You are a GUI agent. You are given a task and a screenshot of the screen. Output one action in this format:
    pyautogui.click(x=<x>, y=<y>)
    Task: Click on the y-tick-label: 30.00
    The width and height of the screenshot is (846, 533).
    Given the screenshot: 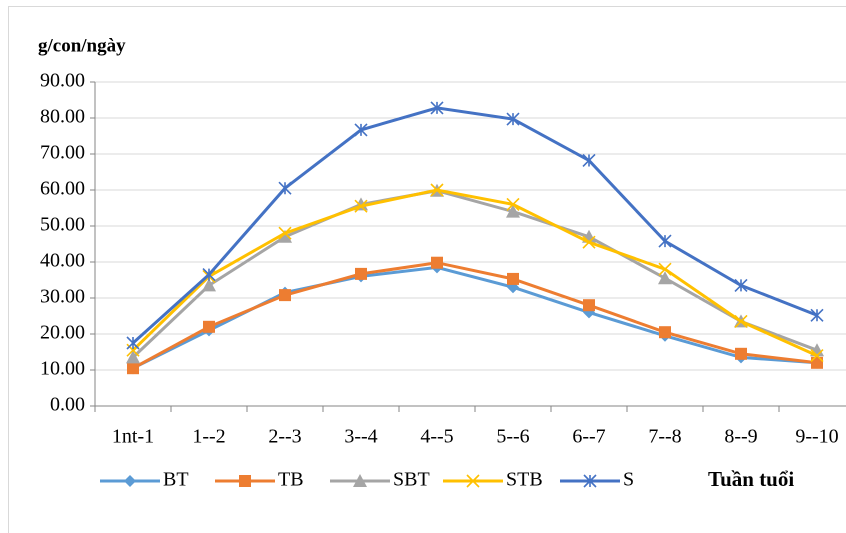 What is the action you would take?
    pyautogui.click(x=62, y=297)
    